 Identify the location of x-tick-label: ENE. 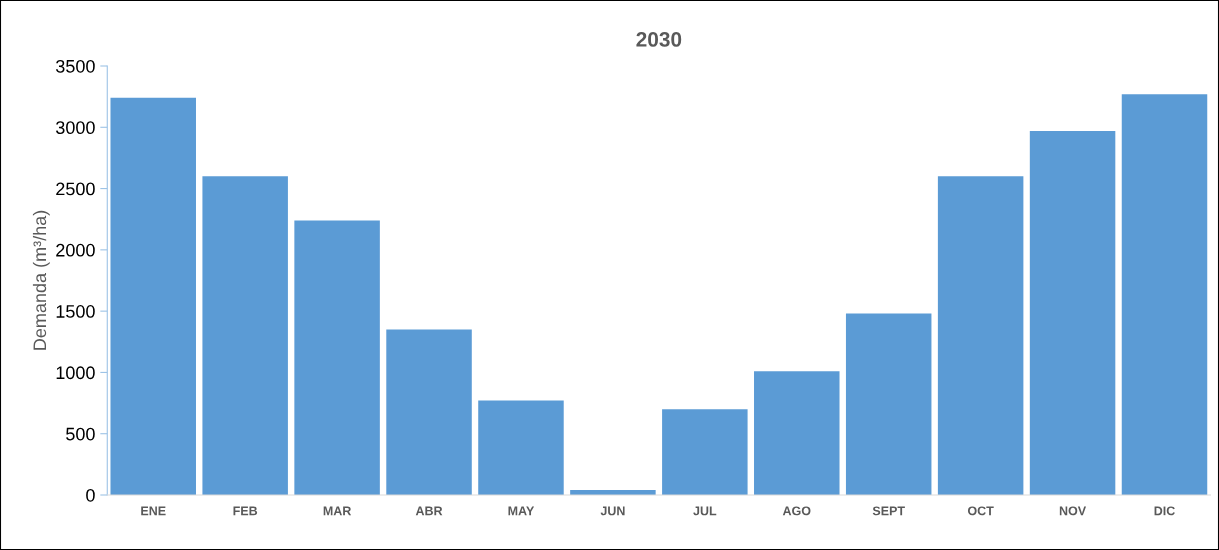
(153, 511).